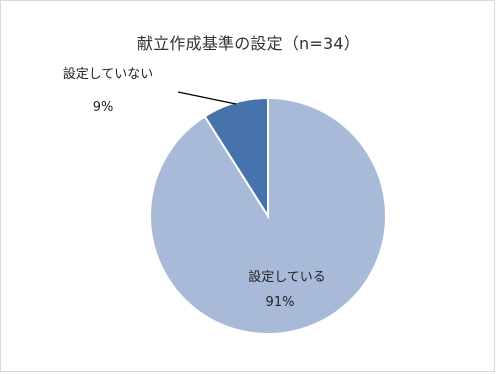  Describe the element at coordinates (280, 302) in the screenshot. I see `data-label-set-percent: 91%` at that location.